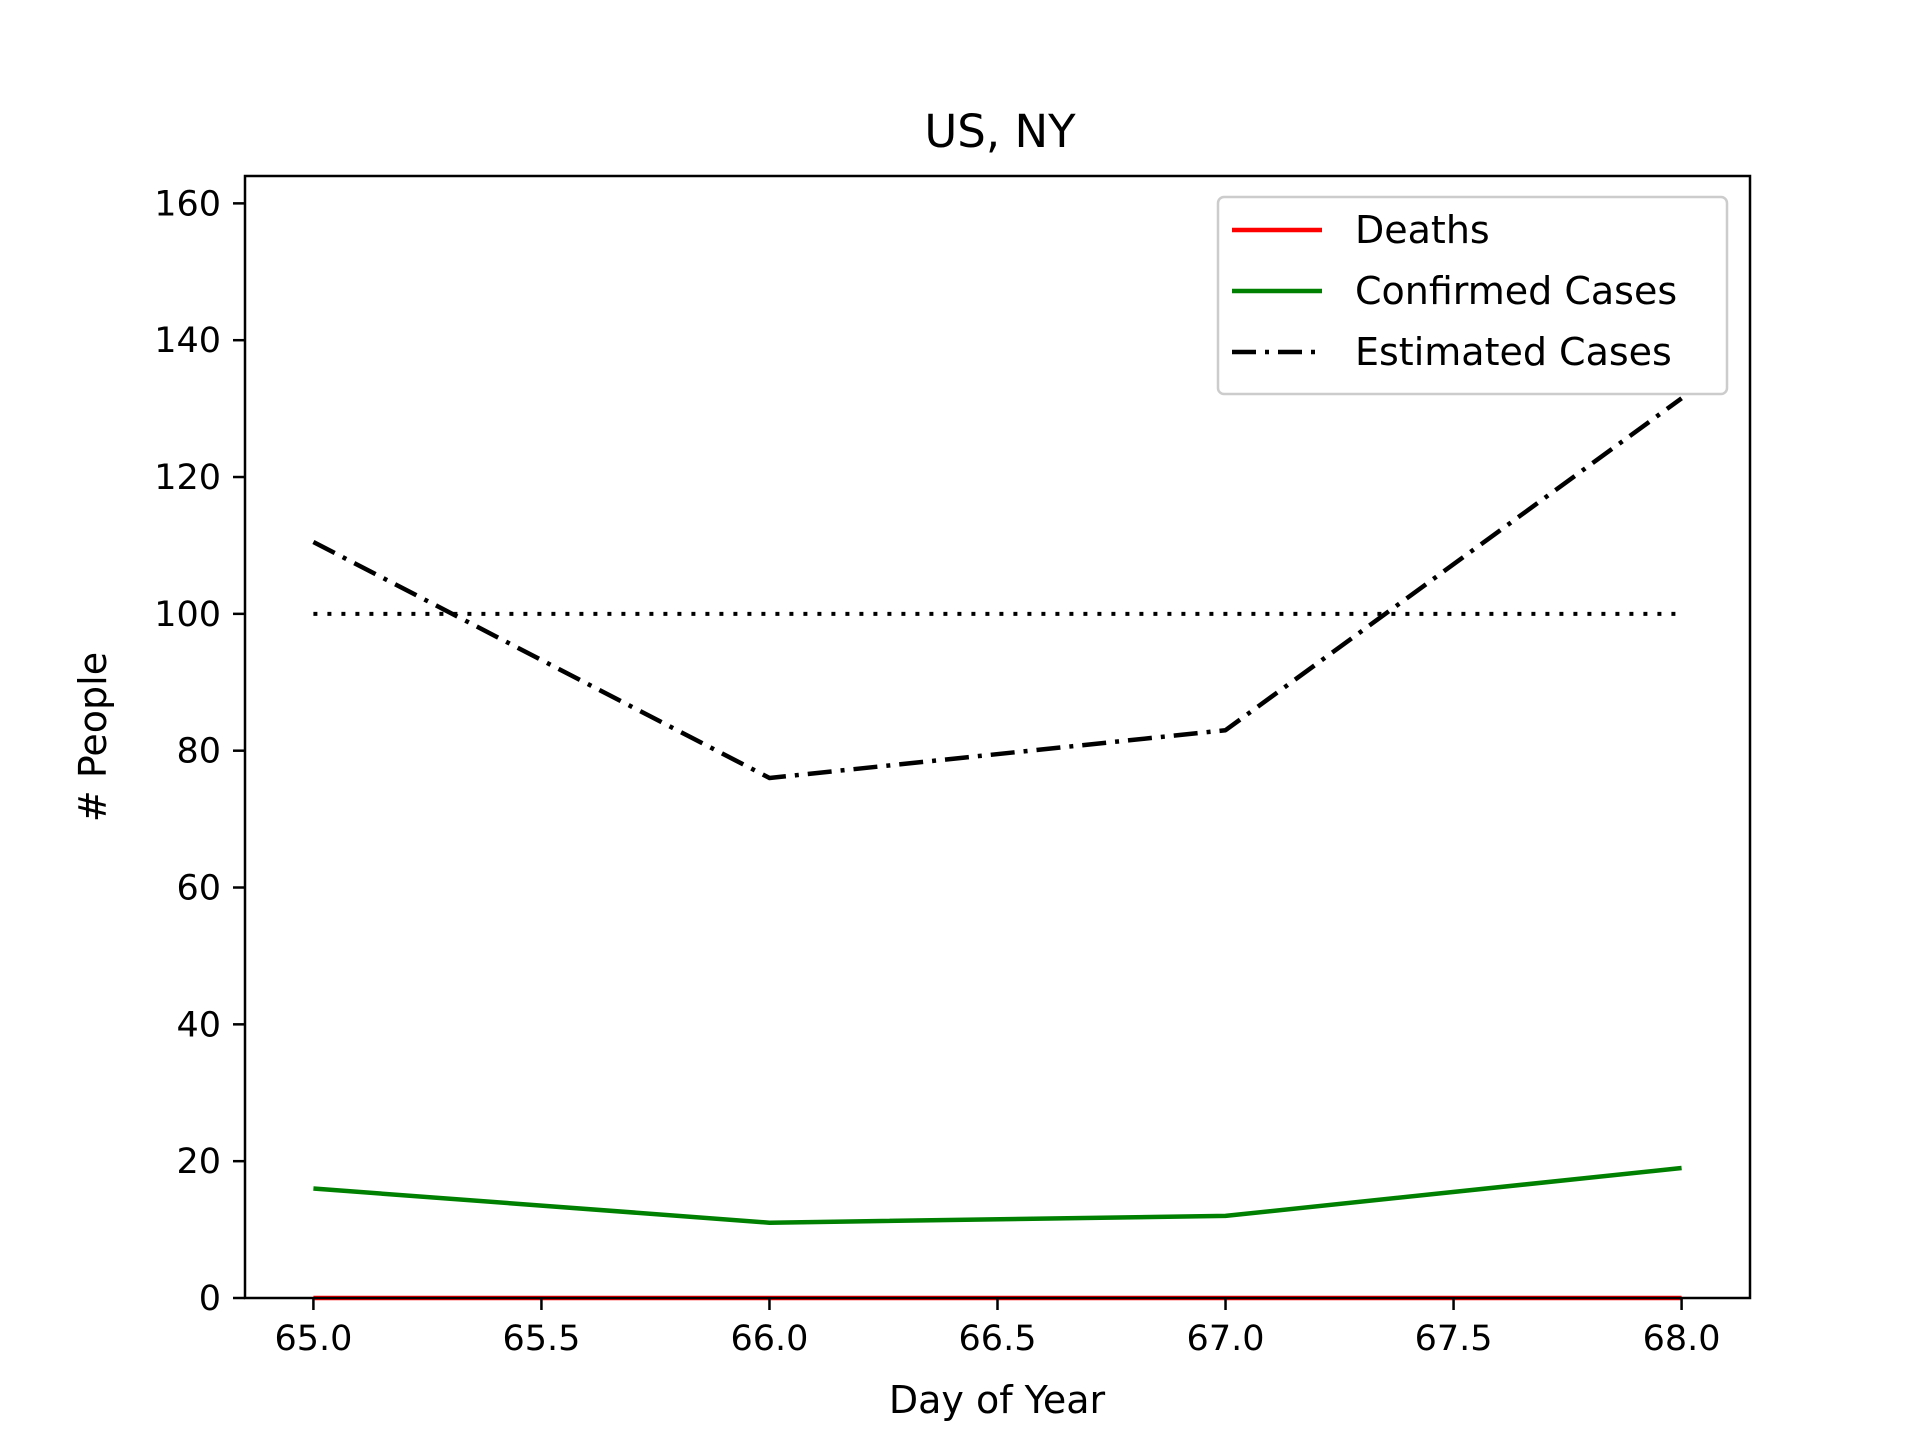 The image size is (1920, 1440). Describe the element at coordinates (997, 1195) in the screenshot. I see `series-line-confirmed-cases` at that location.